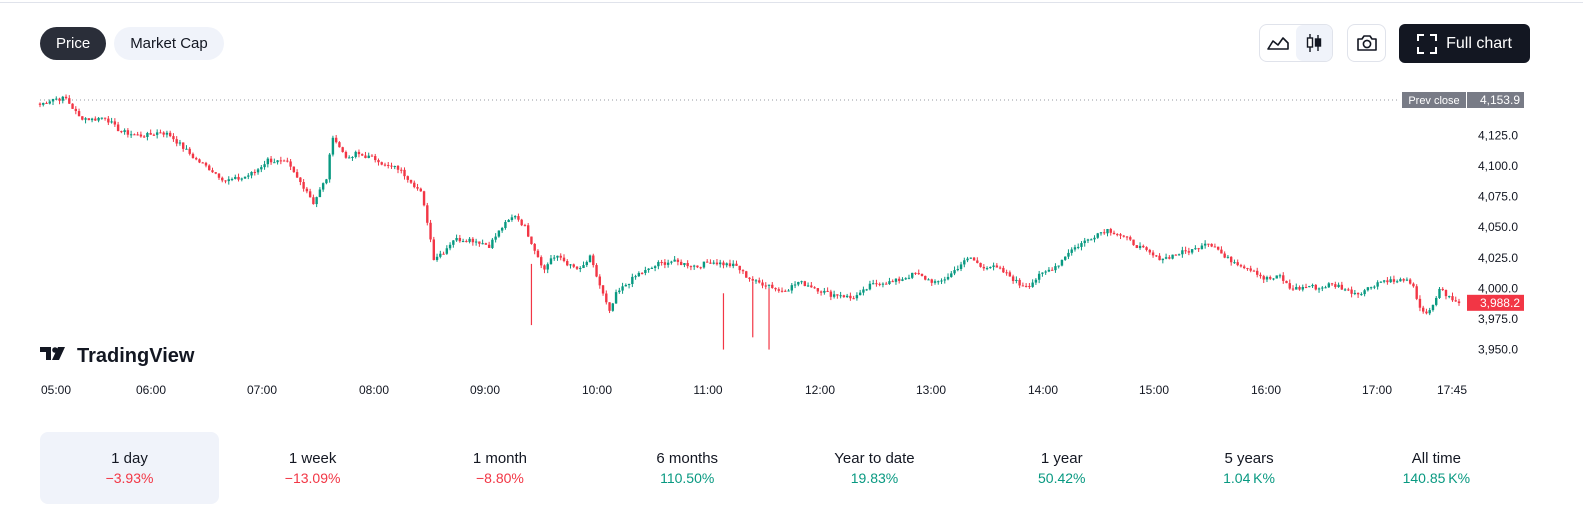  I want to click on x-tick-label: 05:00, so click(56, 390).